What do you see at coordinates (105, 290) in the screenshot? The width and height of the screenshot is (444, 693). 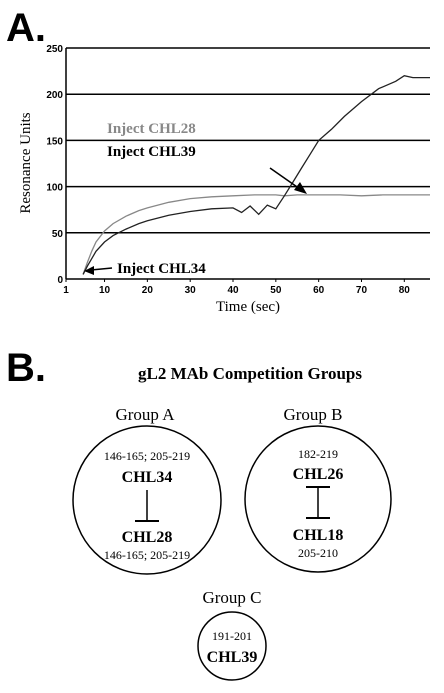 I see `x-tick-label: 10` at bounding box center [105, 290].